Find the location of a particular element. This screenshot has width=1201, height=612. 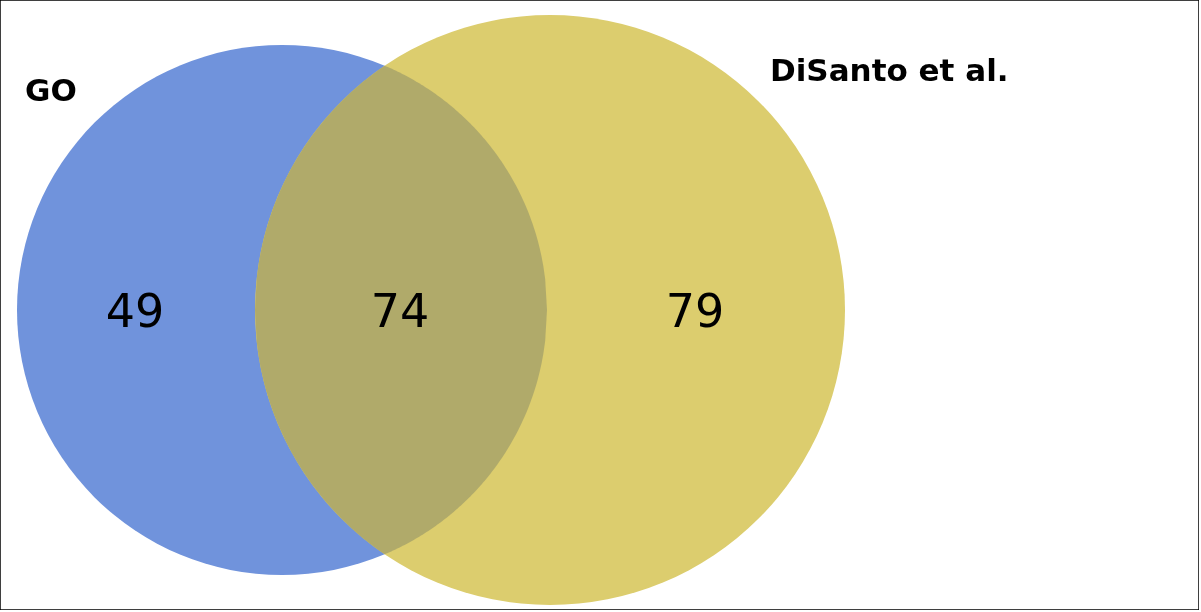

data-label: 74 is located at coordinates (400, 311).